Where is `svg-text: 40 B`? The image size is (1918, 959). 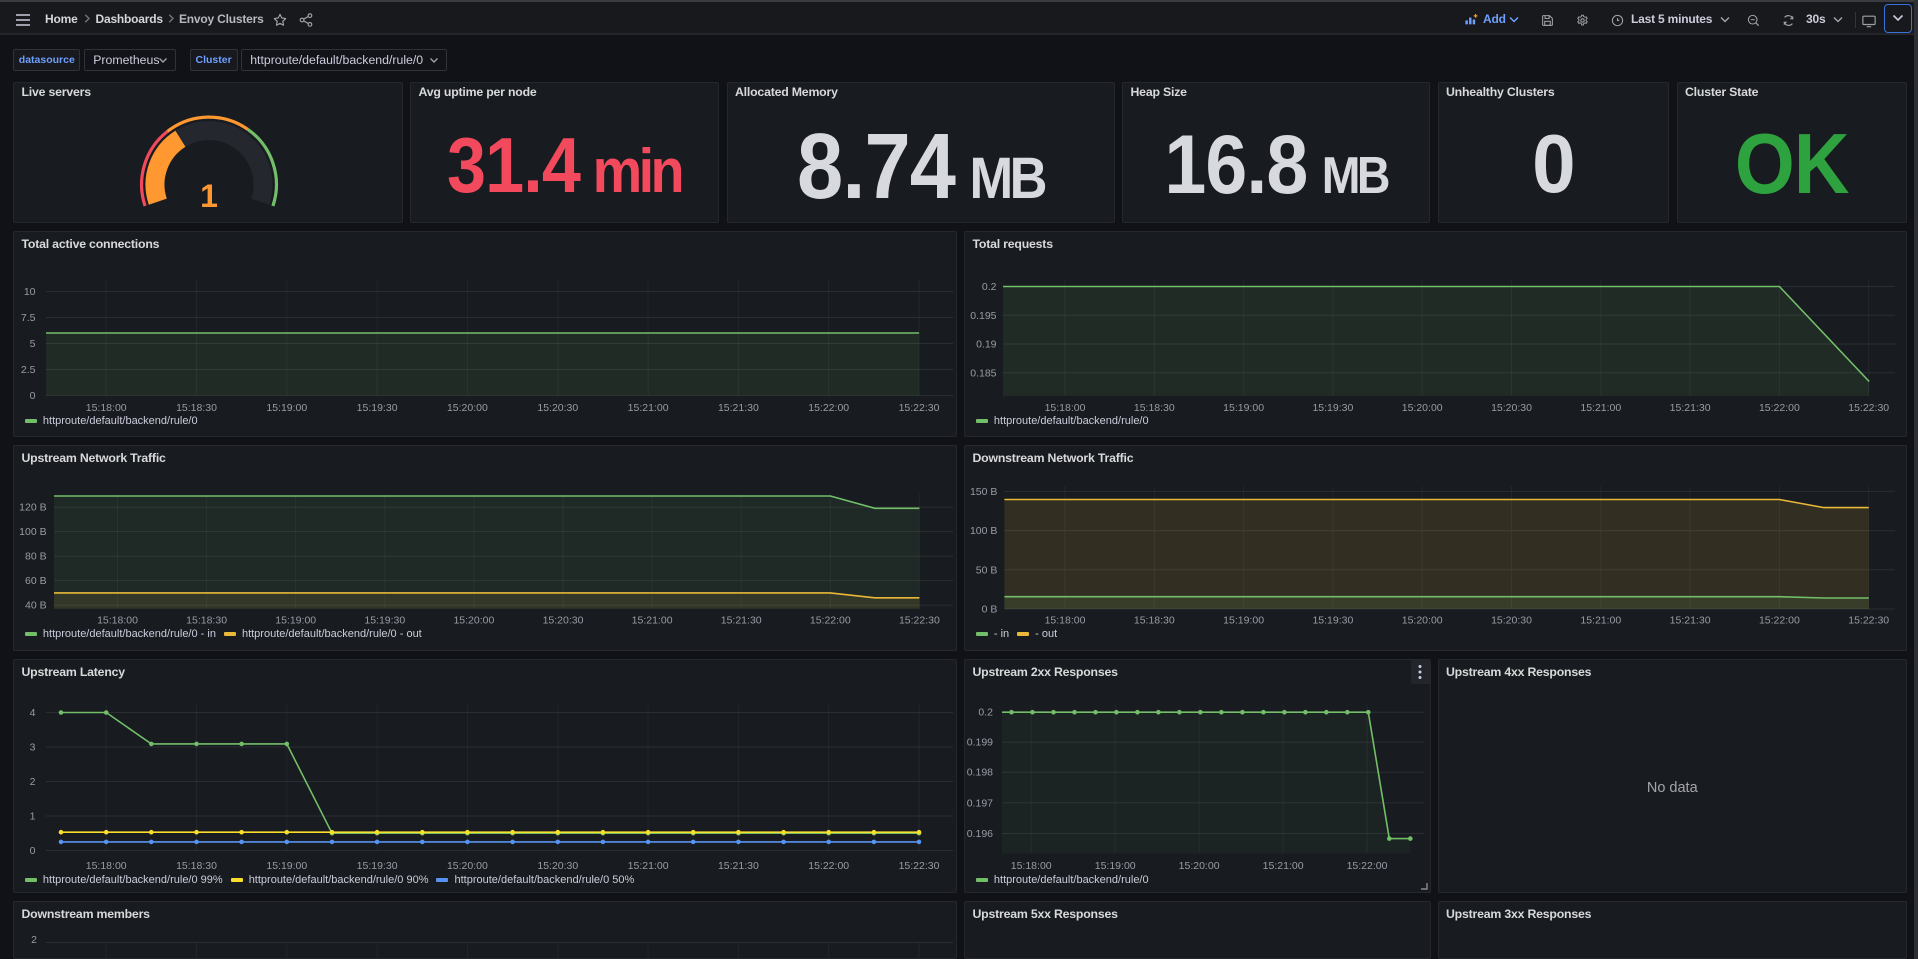
svg-text: 40 B is located at coordinates (36, 605).